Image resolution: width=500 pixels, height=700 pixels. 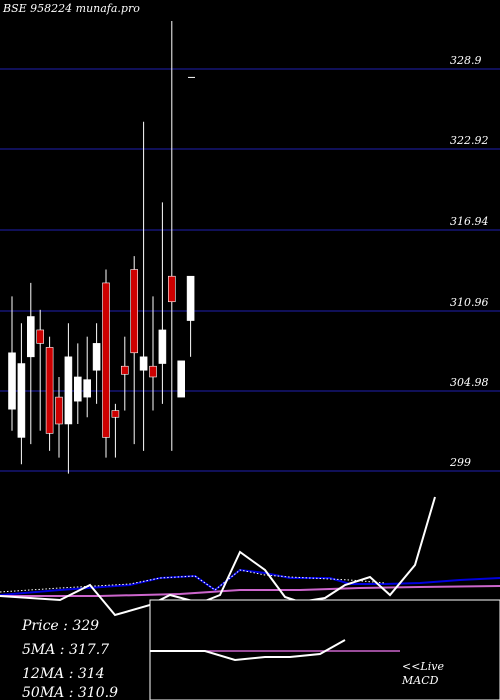 I want to click on y-tick-label: 316.94, so click(x=469, y=221).